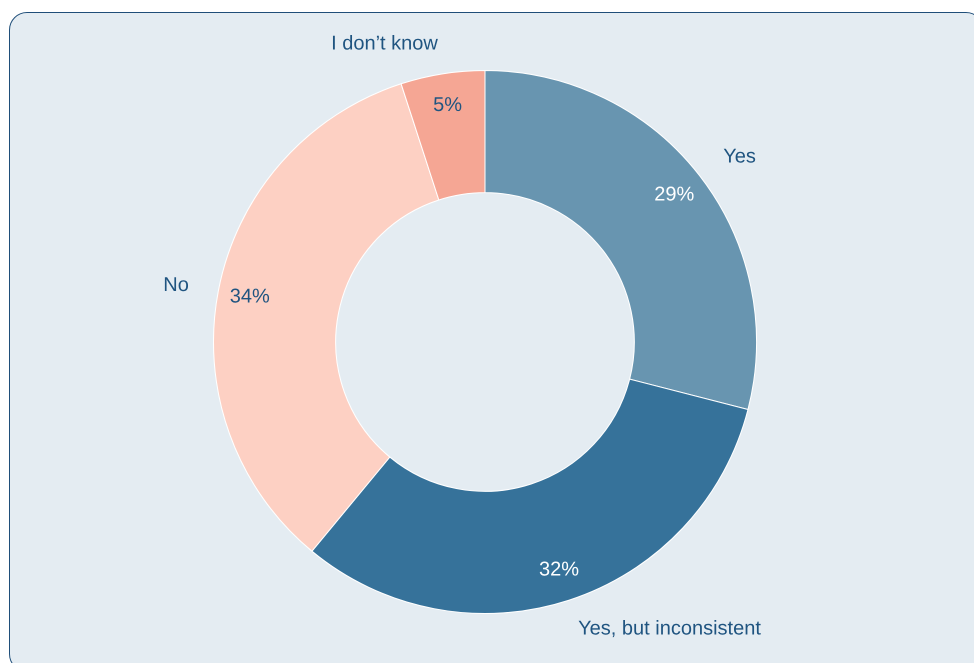 The width and height of the screenshot is (974, 663). What do you see at coordinates (384, 43) in the screenshot?
I see `slice-label: I don’t know` at bounding box center [384, 43].